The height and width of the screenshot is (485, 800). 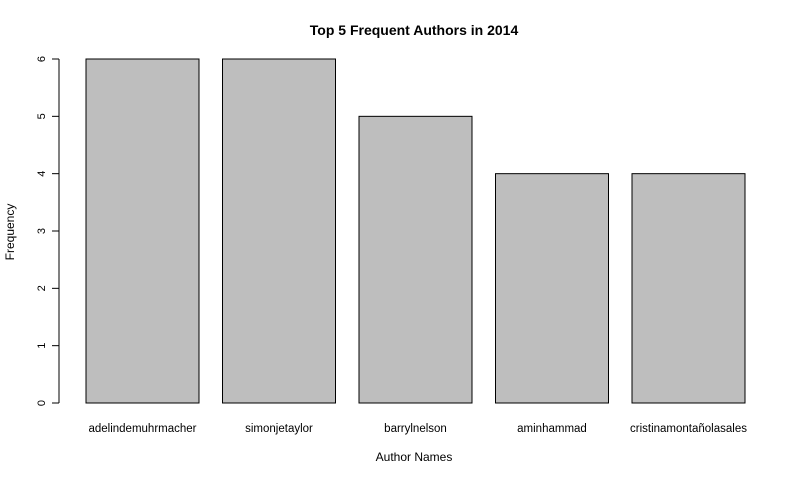 I want to click on y-axis: 0 1 2 3 4 5 6, so click(x=48, y=231).